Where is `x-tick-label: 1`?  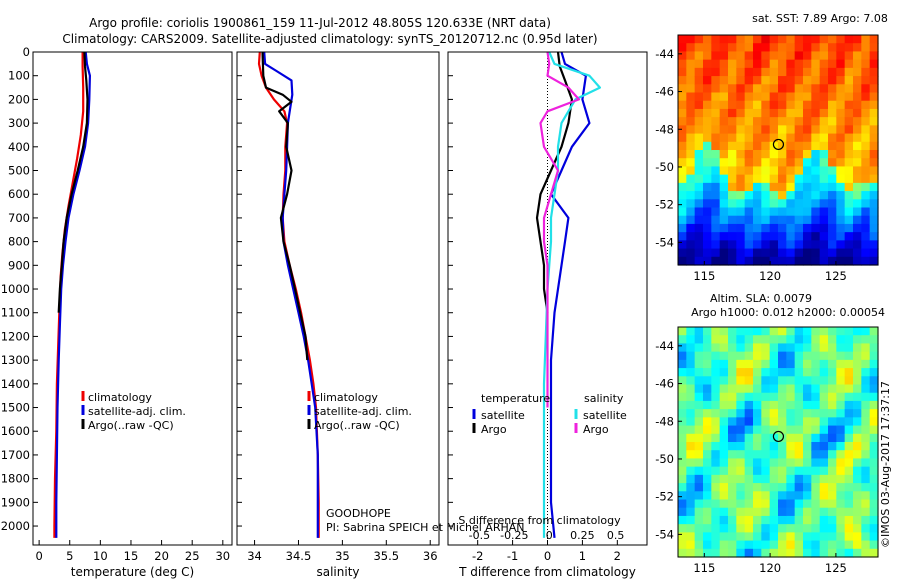 x-tick-label: 1 is located at coordinates (582, 556).